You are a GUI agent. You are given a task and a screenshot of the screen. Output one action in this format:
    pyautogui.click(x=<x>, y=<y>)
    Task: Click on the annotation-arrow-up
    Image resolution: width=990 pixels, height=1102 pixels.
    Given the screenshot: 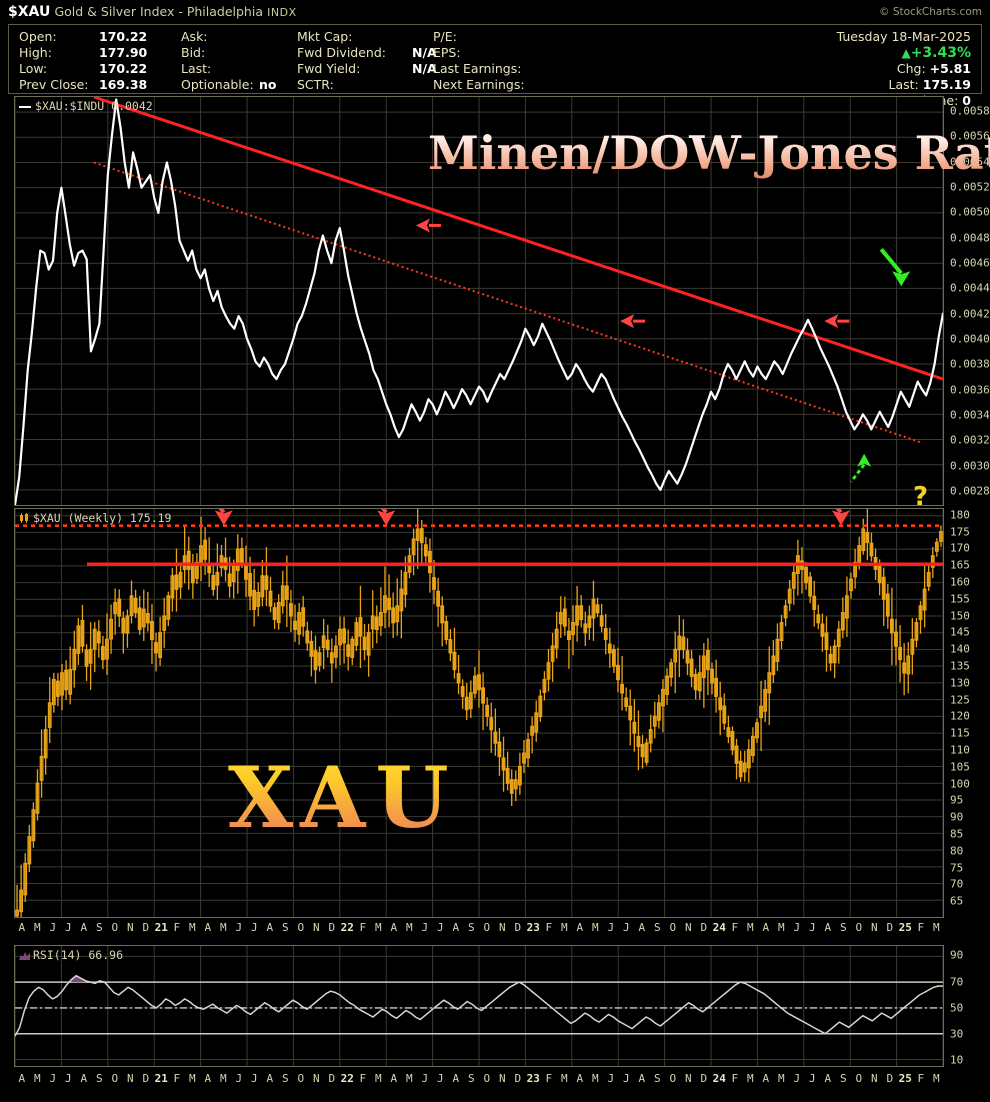 What is the action you would take?
    pyautogui.click(x=860, y=468)
    